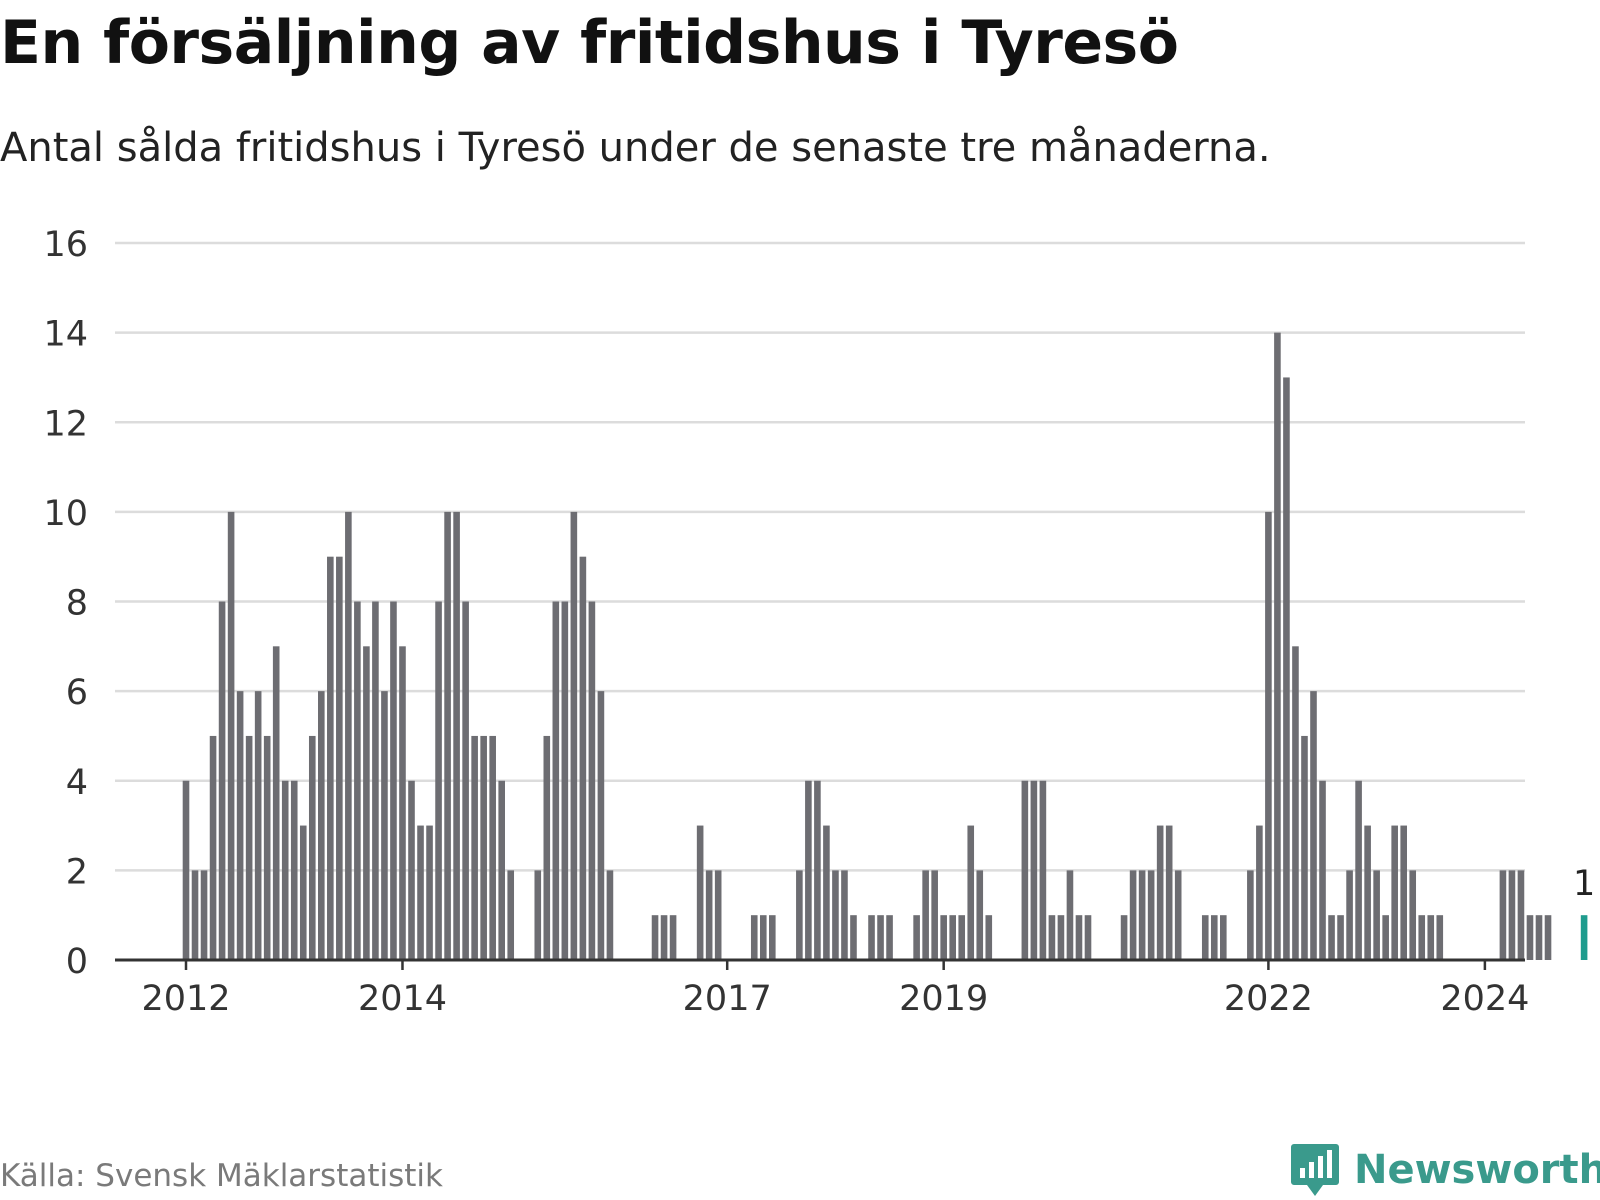 Image resolution: width=1600 pixels, height=1200 pixels. I want to click on y-tick-label: 0, so click(77, 962).